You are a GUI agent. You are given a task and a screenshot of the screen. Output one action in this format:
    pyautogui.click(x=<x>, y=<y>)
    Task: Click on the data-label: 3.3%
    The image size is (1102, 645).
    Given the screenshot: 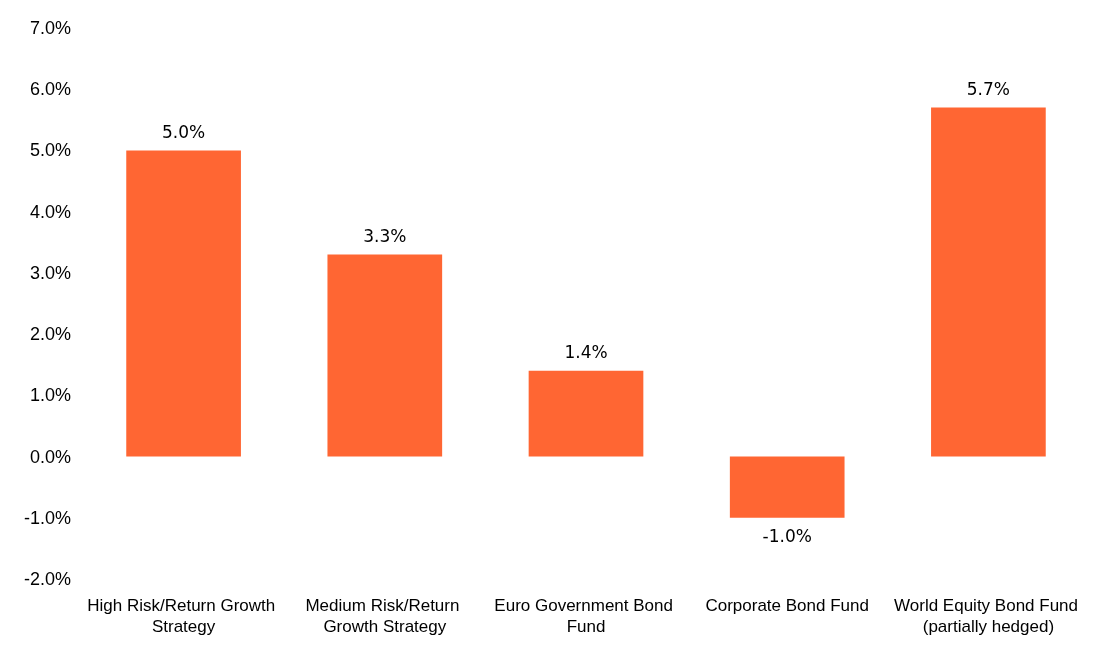 What is the action you would take?
    pyautogui.click(x=385, y=236)
    